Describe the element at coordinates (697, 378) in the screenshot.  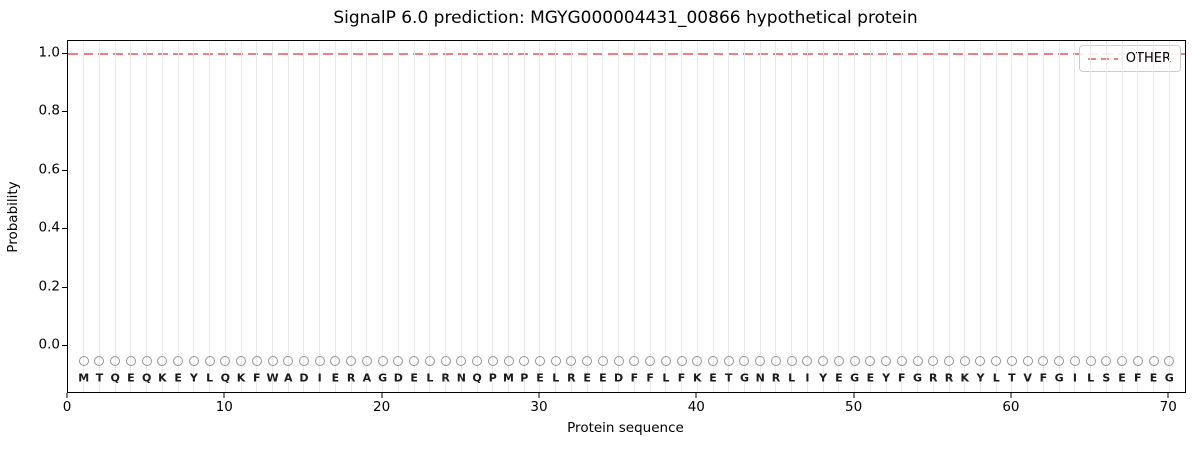
I see `residue-letter-40: K` at that location.